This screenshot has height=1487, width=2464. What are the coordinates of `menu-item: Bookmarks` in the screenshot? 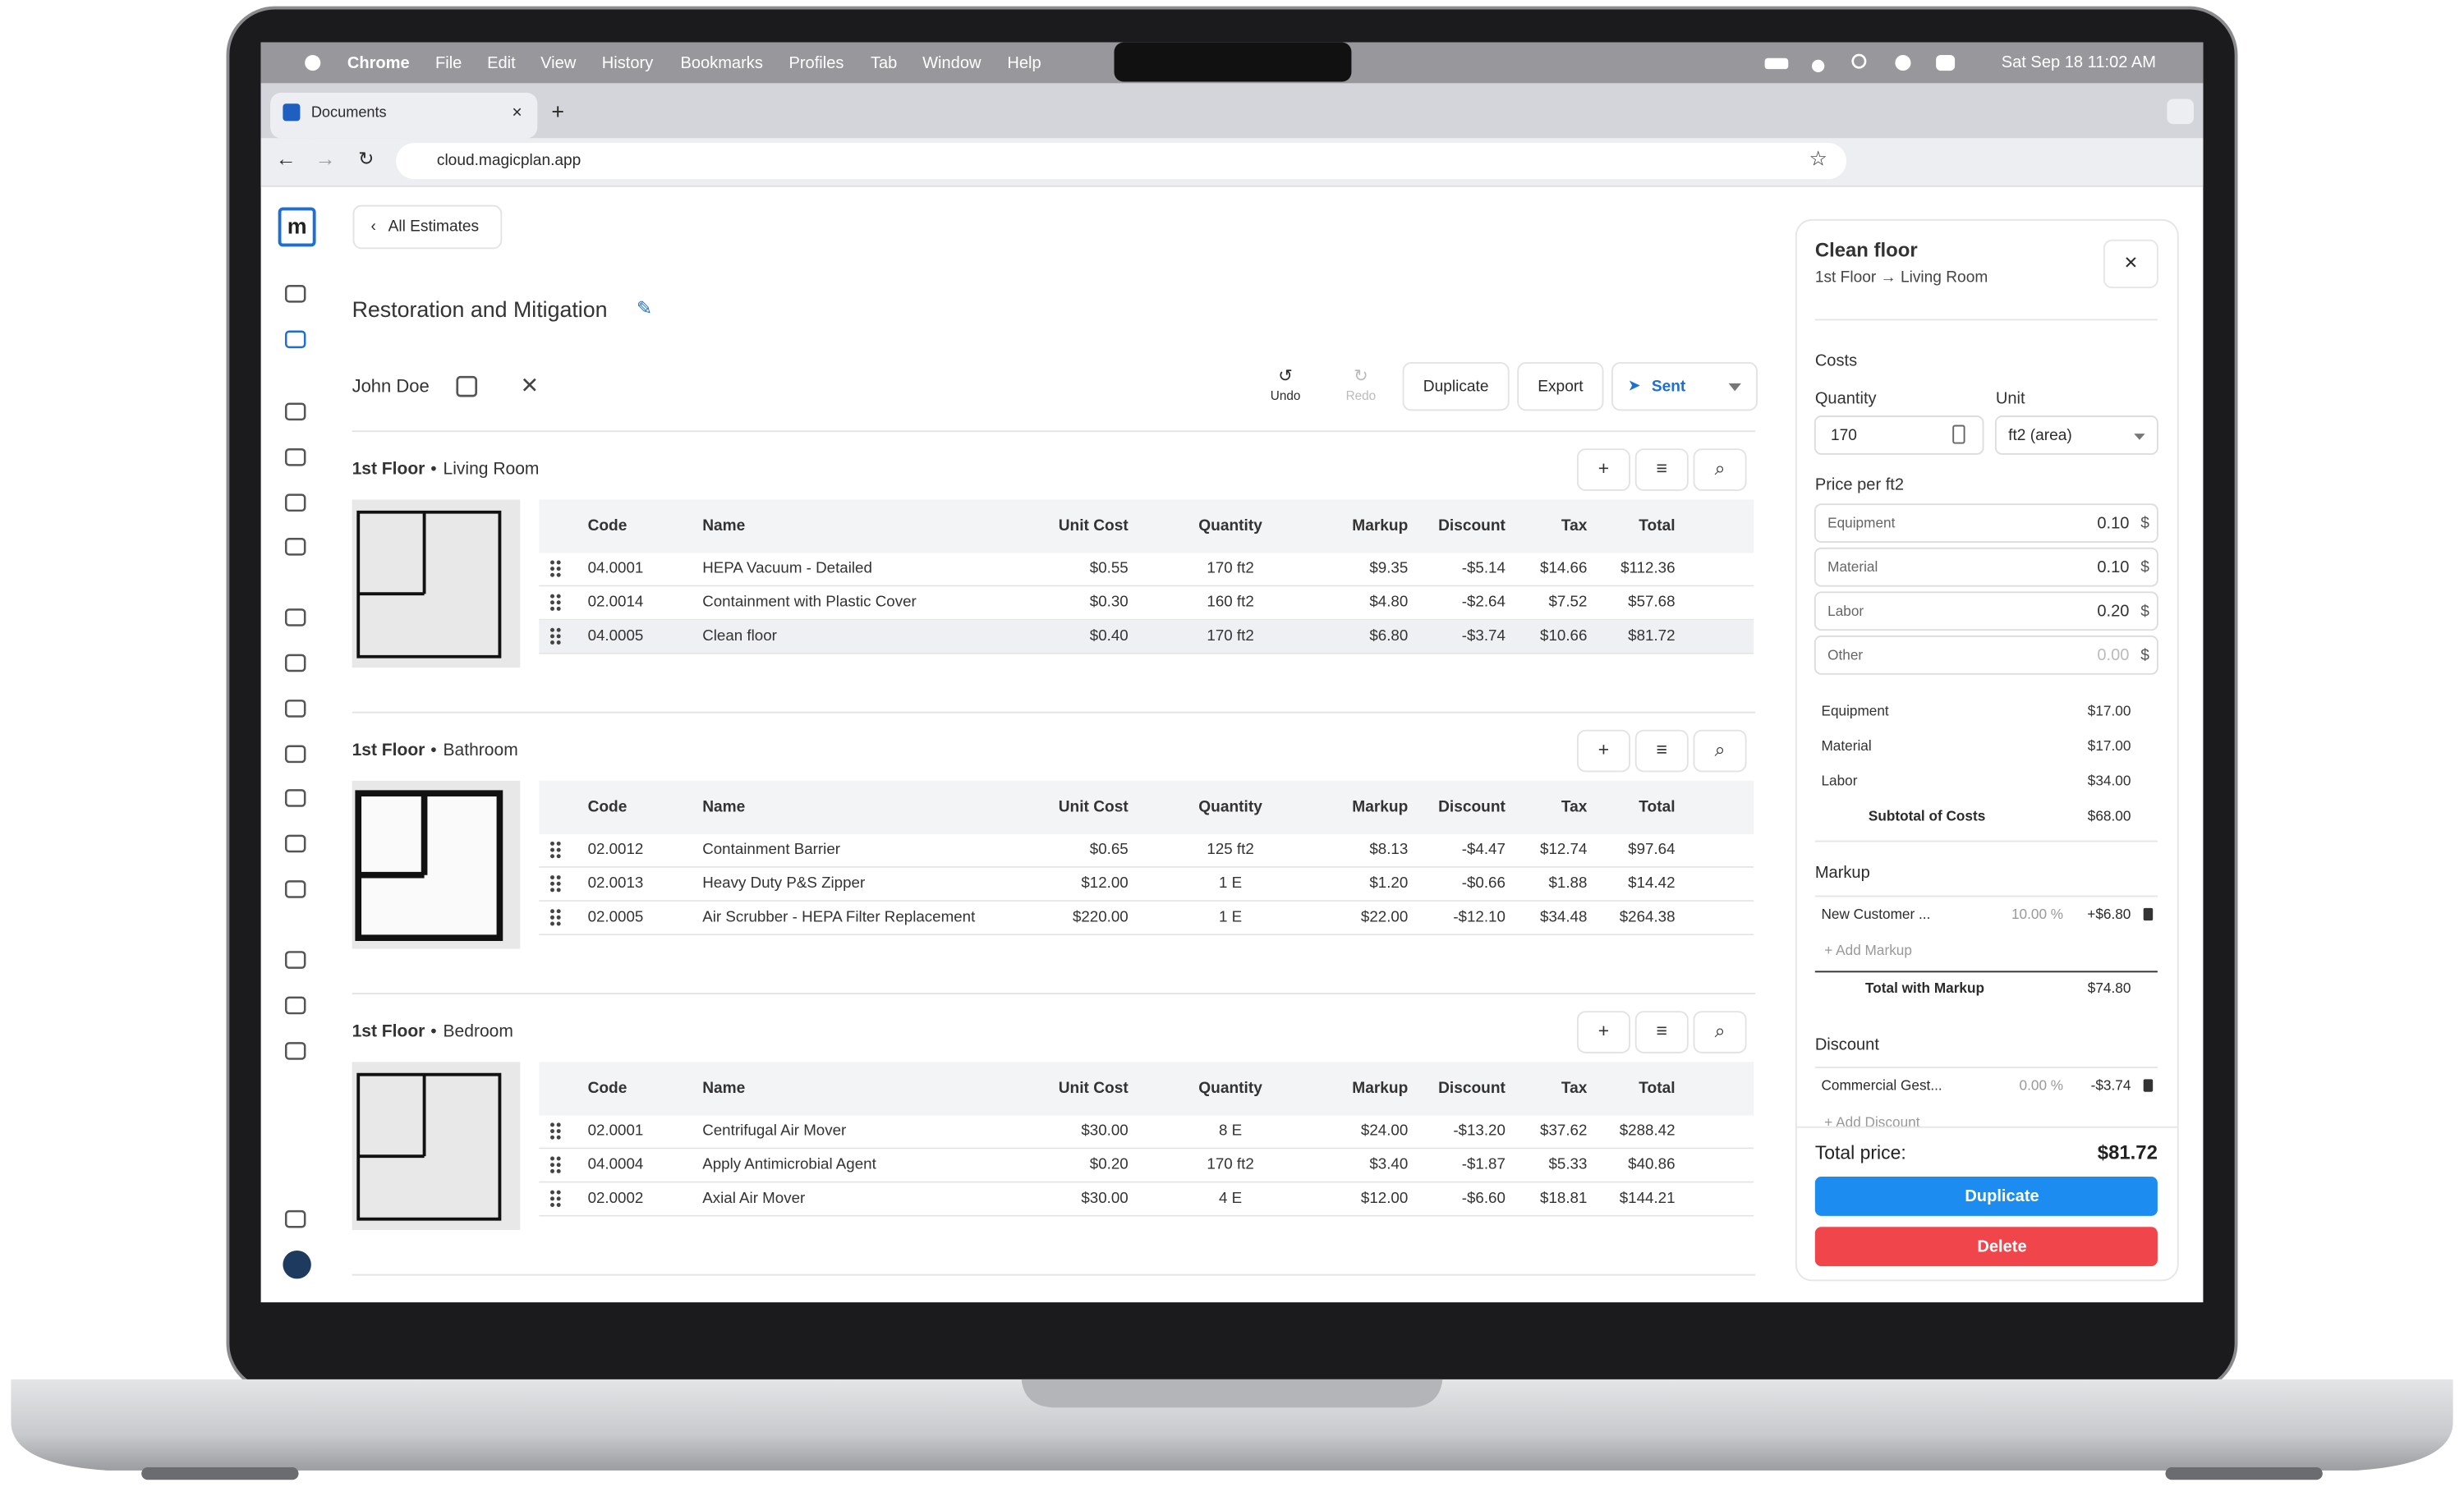 It's located at (721, 63).